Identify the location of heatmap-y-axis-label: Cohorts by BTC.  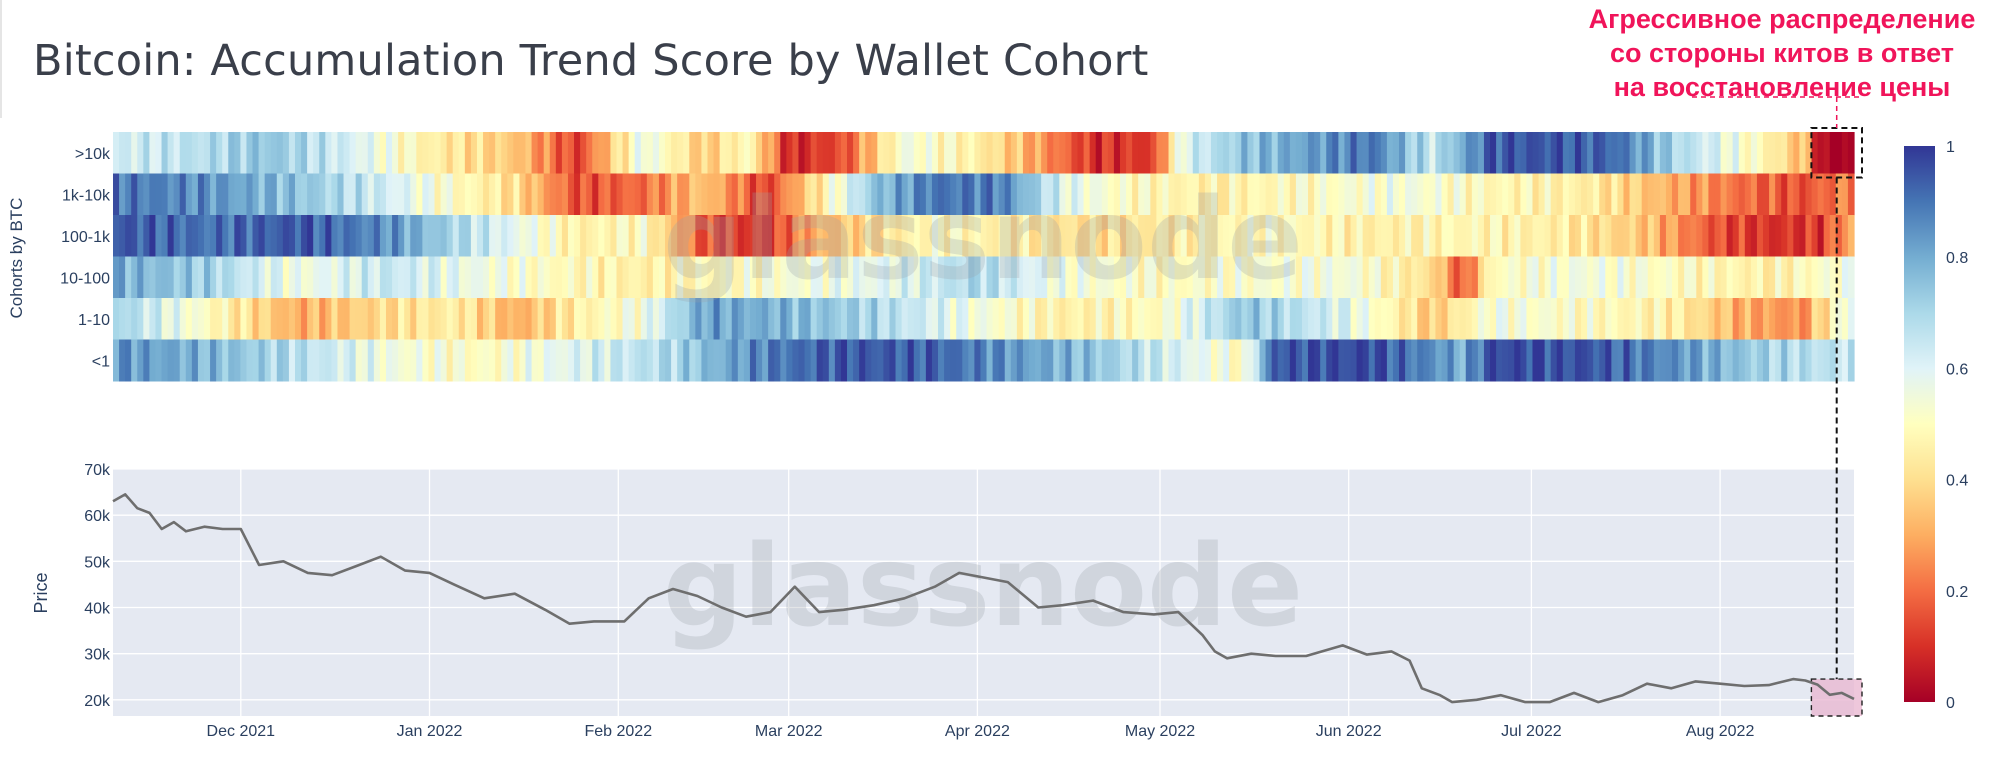
(16, 258).